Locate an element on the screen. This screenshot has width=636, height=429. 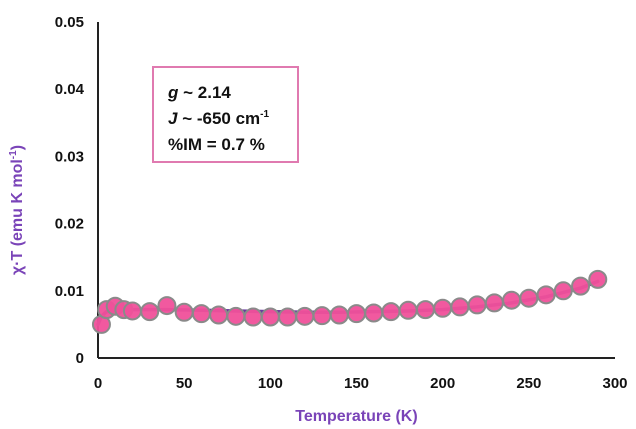
annotation-j-sup: -1 is located at coordinates (264, 114).